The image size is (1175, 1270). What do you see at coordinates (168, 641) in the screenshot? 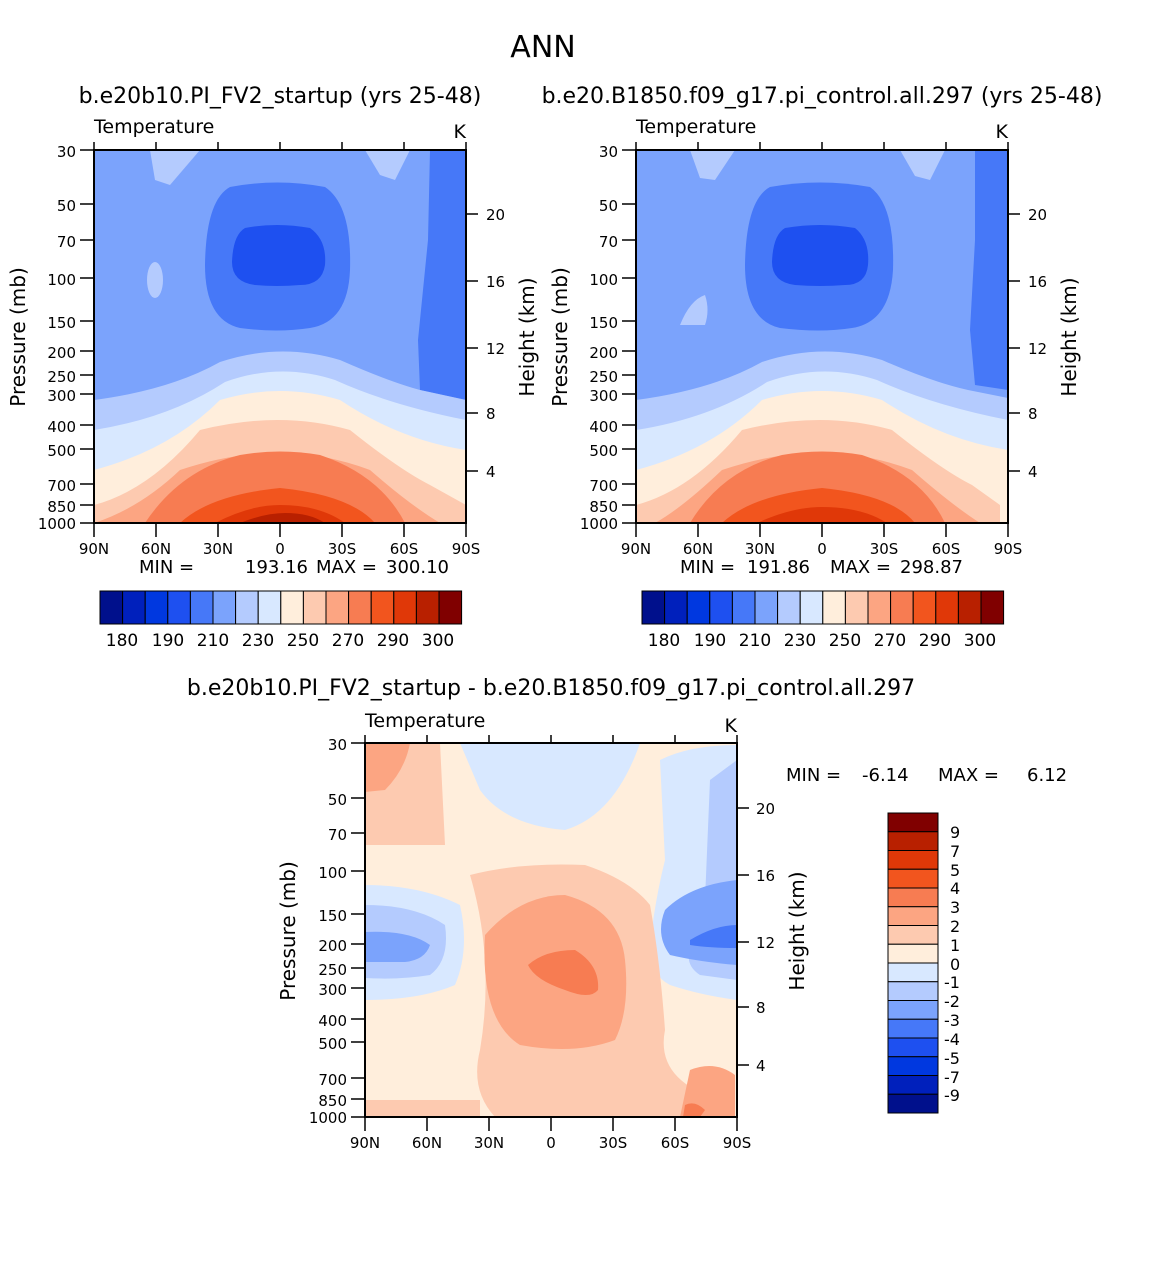
I see `colorbar-label: 190` at bounding box center [168, 641].